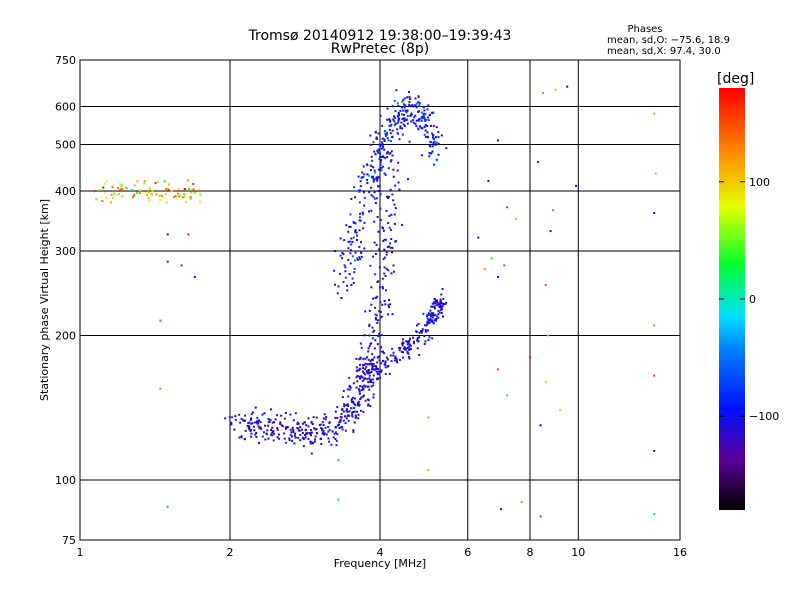 This screenshot has width=800, height=600. What do you see at coordinates (65, 336) in the screenshot?
I see `y-tick-label: 200` at bounding box center [65, 336].